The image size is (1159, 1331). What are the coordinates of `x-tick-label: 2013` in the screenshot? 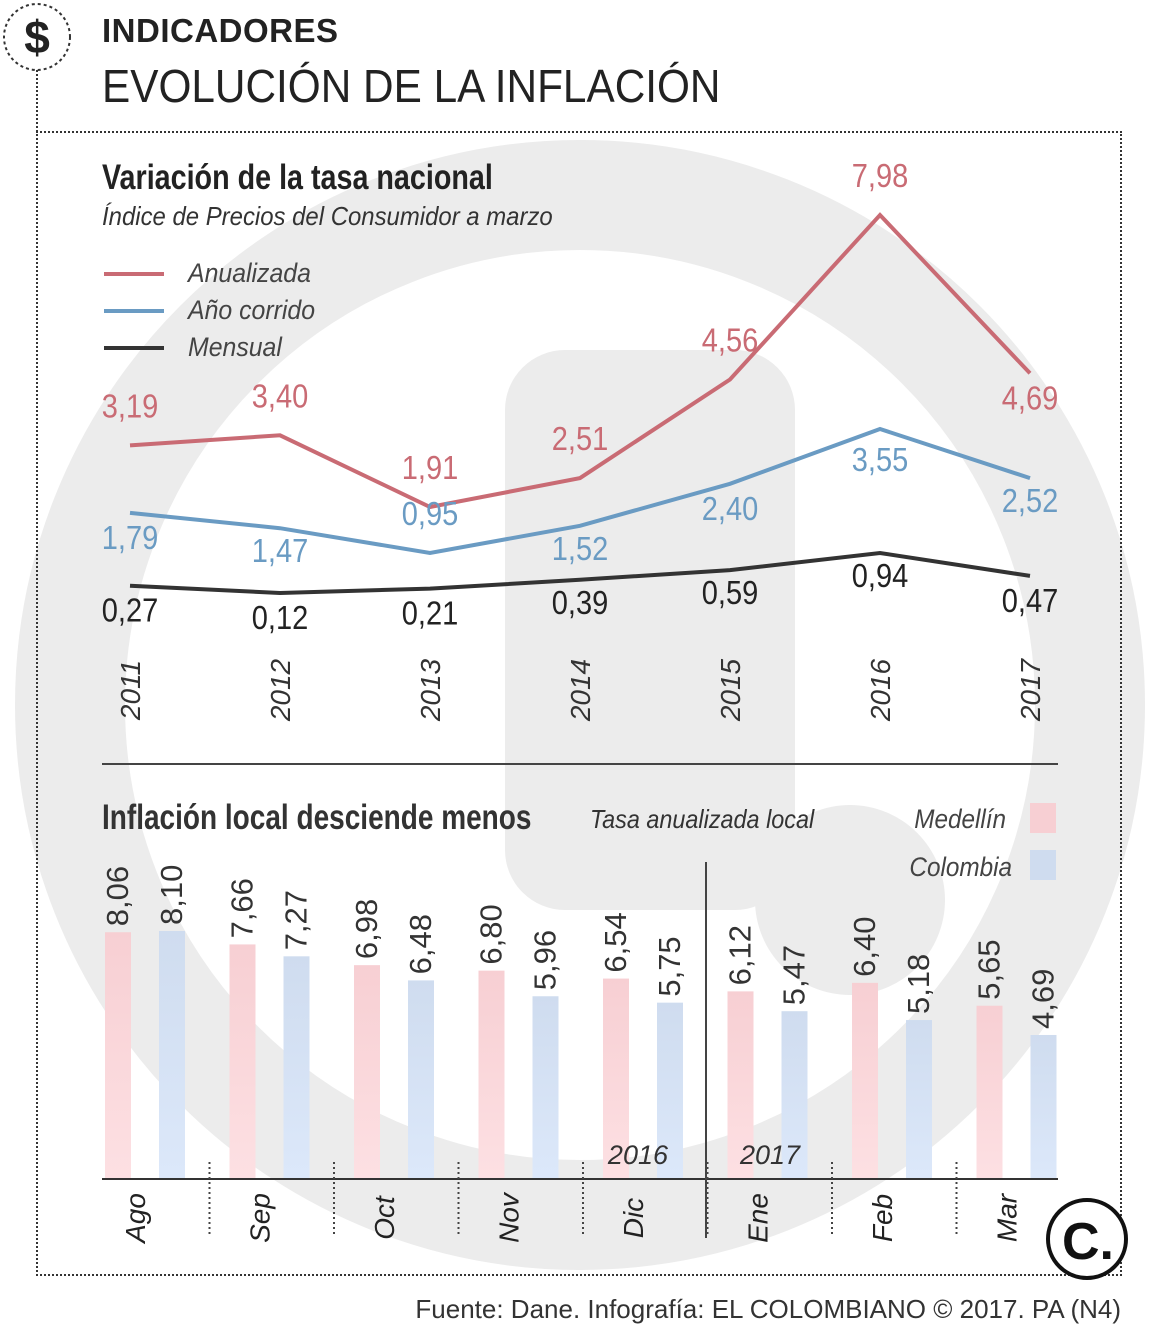 It's located at (430, 690).